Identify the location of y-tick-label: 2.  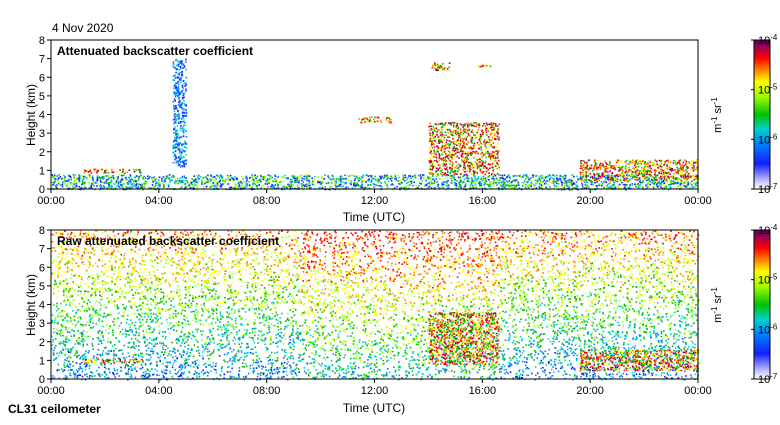
(42, 153).